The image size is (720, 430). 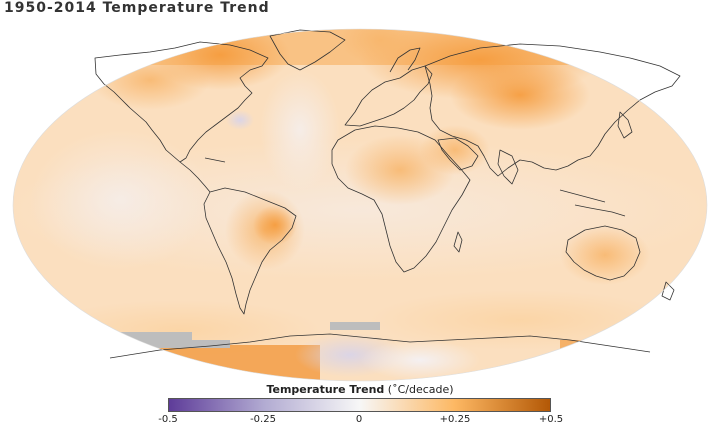 I want to click on legend-tick-label: +0.25, so click(x=455, y=419).